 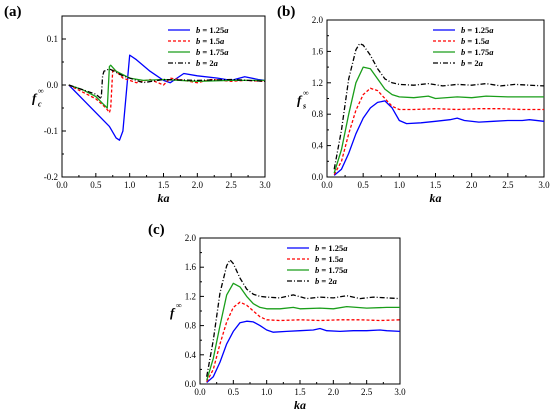 I want to click on y-tick-label: -0.1, so click(x=51, y=131).